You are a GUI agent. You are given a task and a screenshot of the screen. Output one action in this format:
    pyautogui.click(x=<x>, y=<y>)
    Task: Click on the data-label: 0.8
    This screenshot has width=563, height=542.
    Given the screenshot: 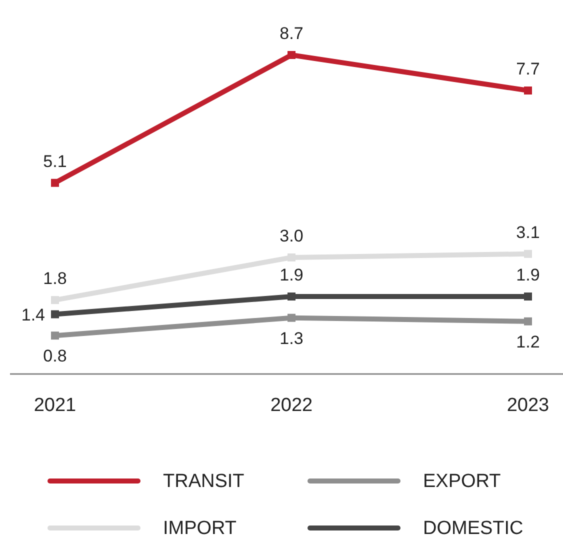 What is the action you would take?
    pyautogui.click(x=55, y=356)
    